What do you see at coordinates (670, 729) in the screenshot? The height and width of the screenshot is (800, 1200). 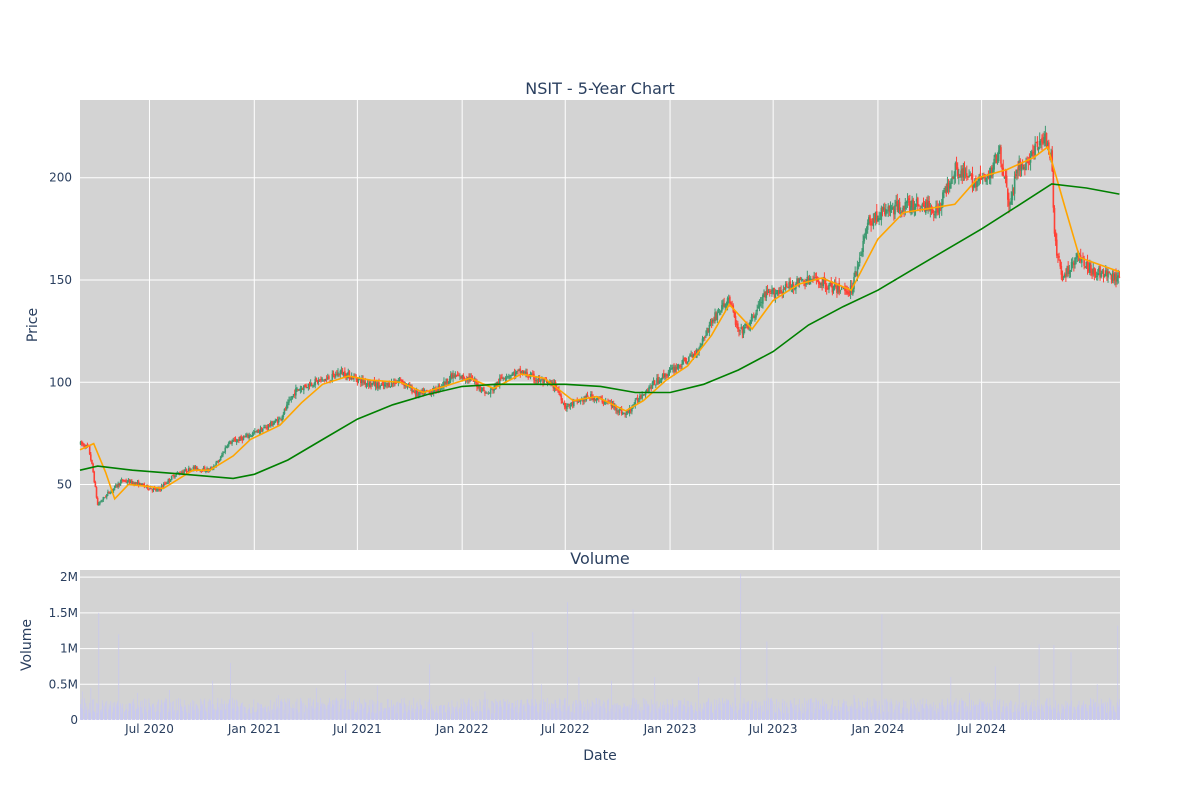 I see `x-tick-label: Jan 2023` at bounding box center [670, 729].